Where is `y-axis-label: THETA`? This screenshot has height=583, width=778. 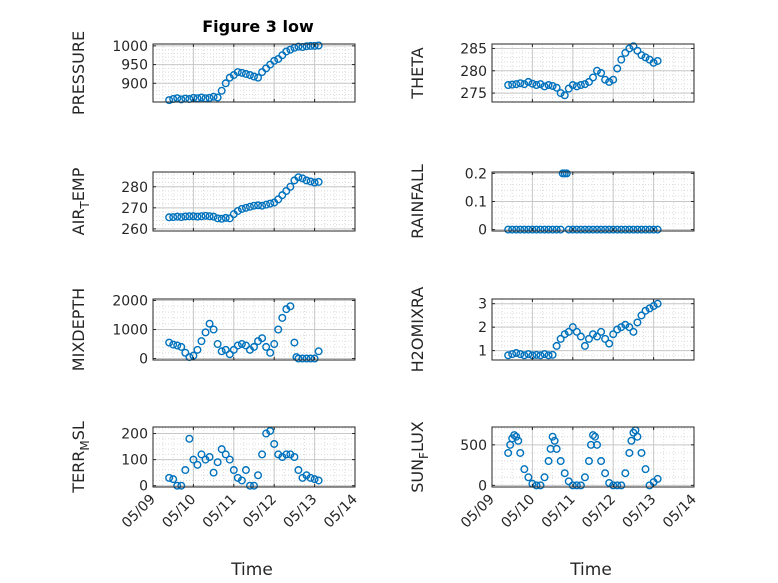
y-axis-label: THETA is located at coordinates (417, 73).